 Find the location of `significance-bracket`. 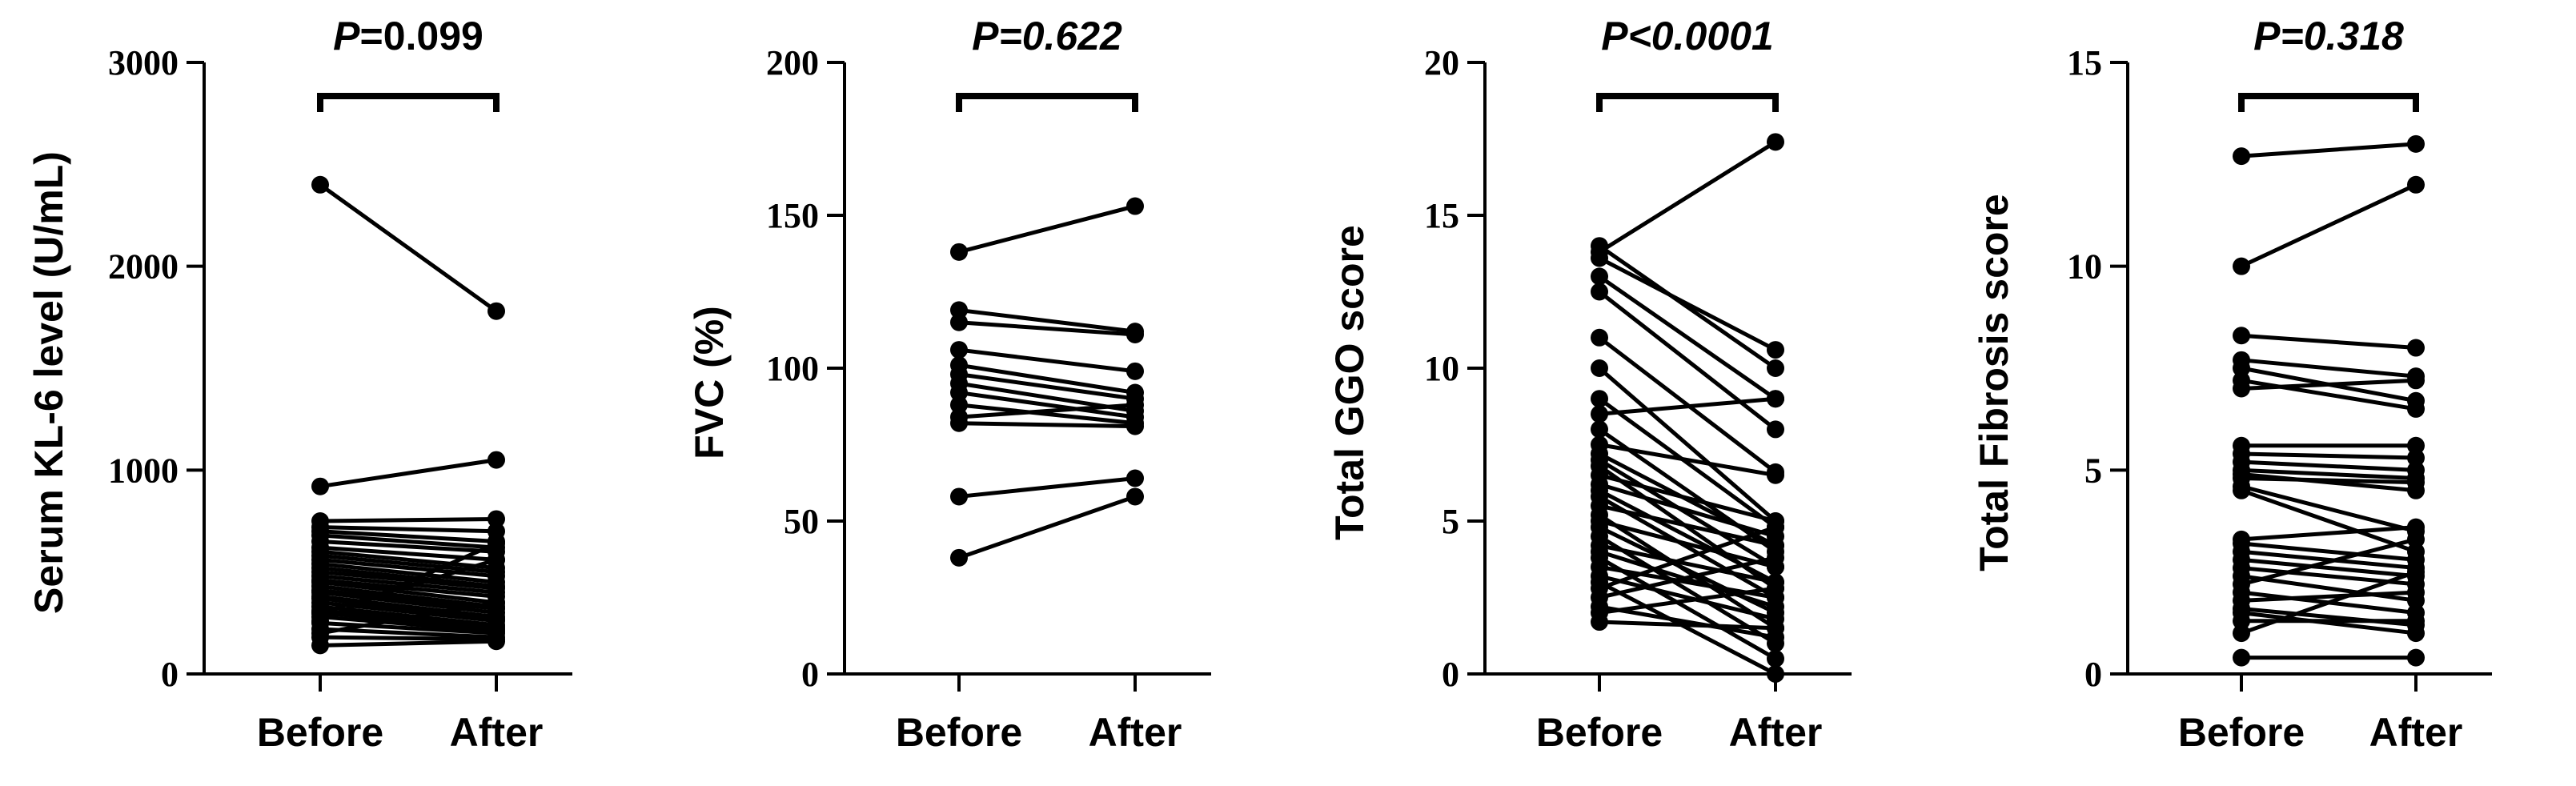

significance-bracket is located at coordinates (409, 102).